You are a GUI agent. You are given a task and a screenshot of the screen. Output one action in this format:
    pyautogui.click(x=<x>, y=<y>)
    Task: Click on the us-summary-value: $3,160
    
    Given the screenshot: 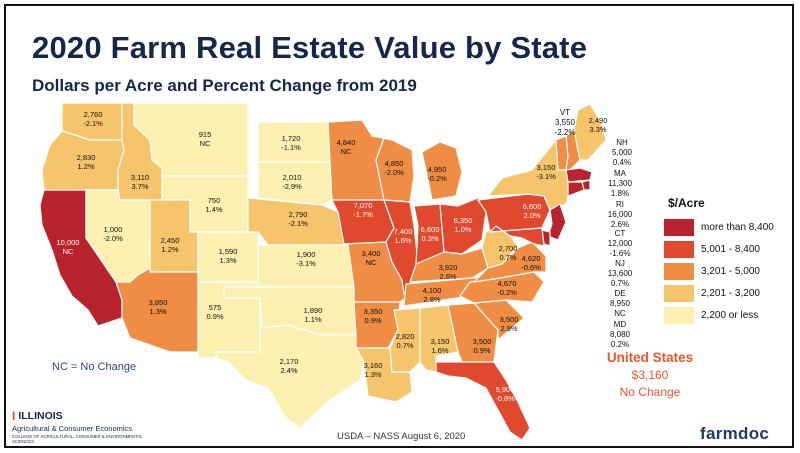 What is the action you would take?
    pyautogui.click(x=650, y=375)
    